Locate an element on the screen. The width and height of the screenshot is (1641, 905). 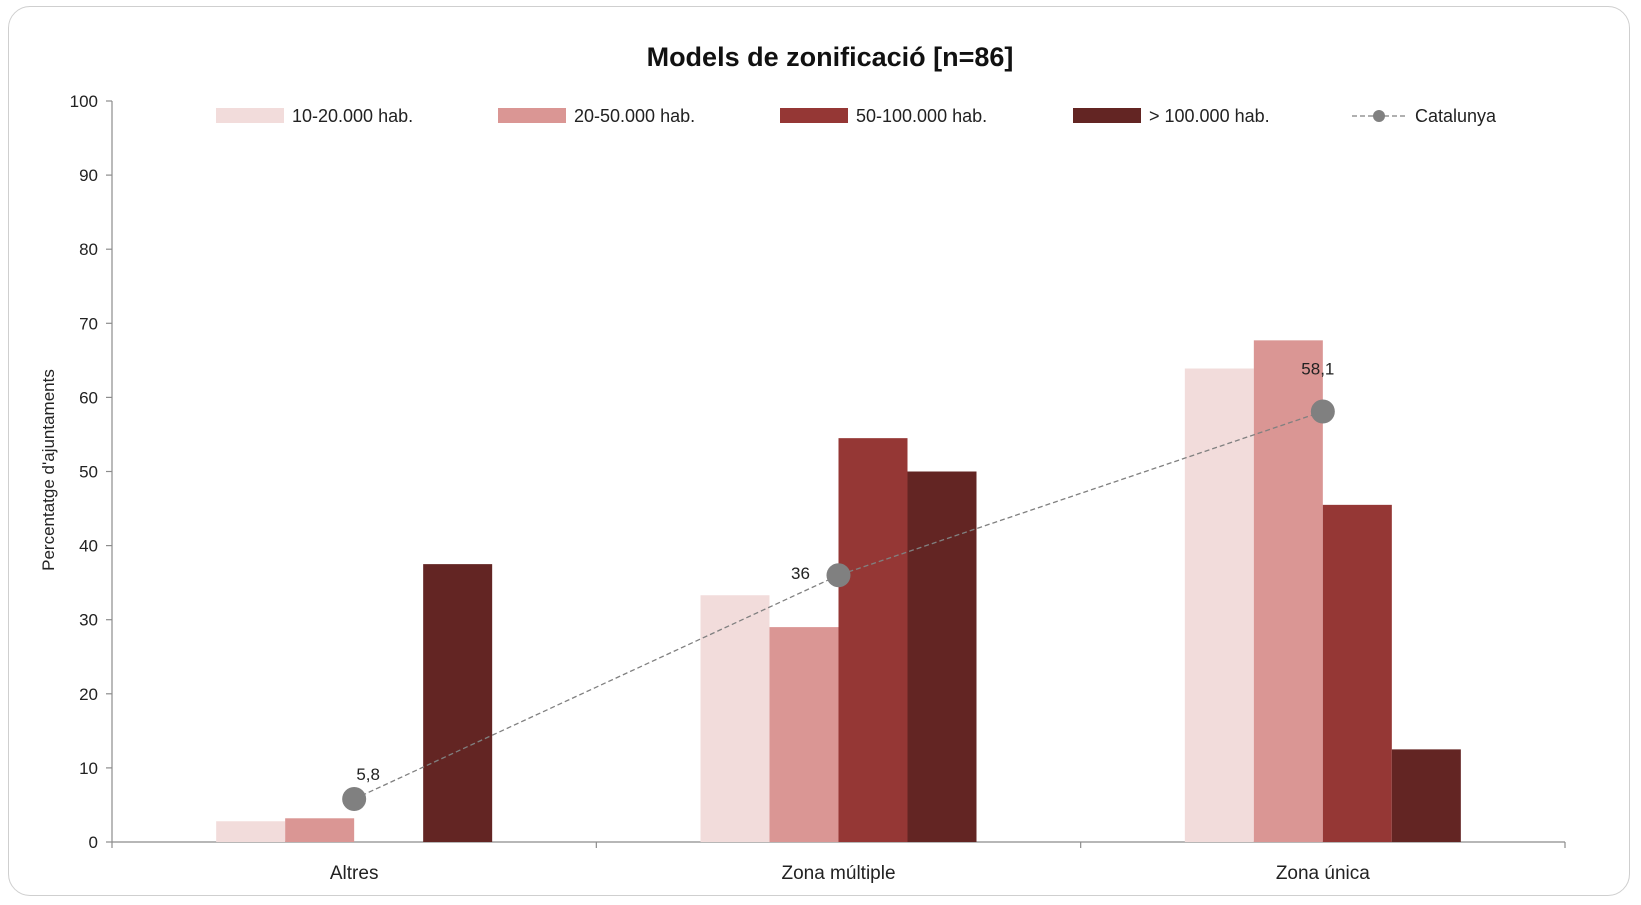
x-category-label: Altres is located at coordinates (354, 873).